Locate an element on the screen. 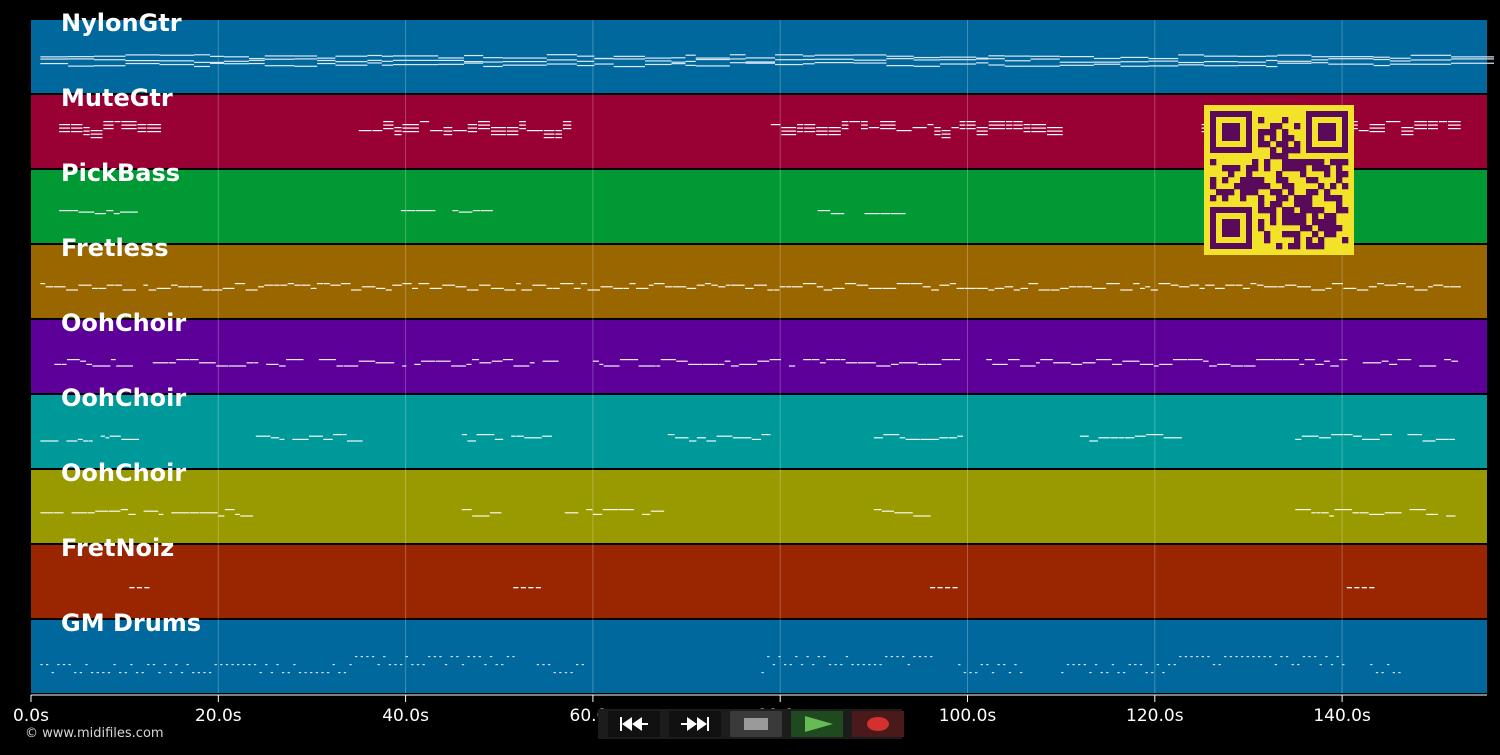 Image resolution: width=1500 pixels, height=755 pixels. track-lane is located at coordinates (759, 506).